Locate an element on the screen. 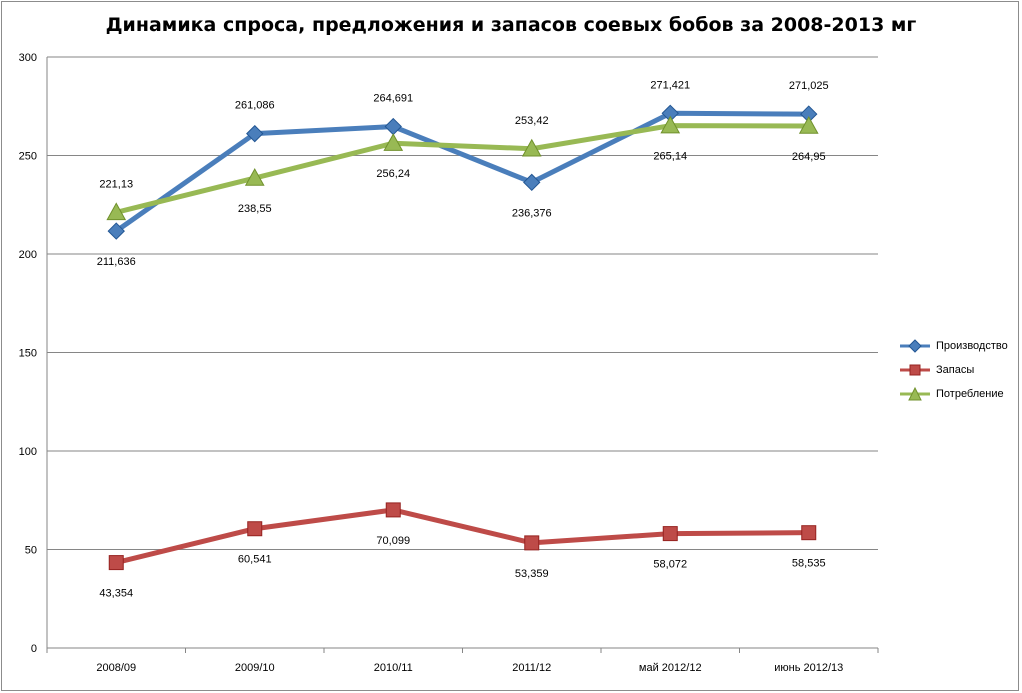 The width and height of the screenshot is (1022, 693). legend-item: Производство is located at coordinates (953, 346).